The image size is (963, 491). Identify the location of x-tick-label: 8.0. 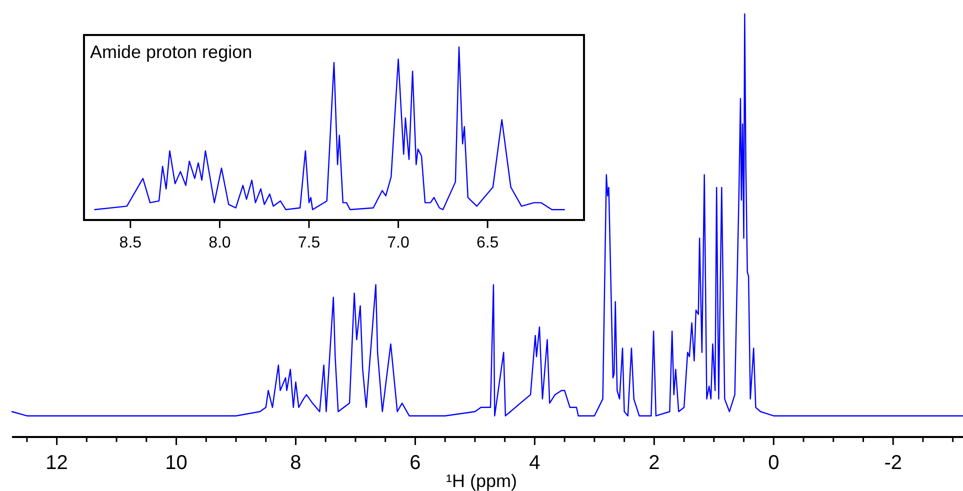
(219, 243).